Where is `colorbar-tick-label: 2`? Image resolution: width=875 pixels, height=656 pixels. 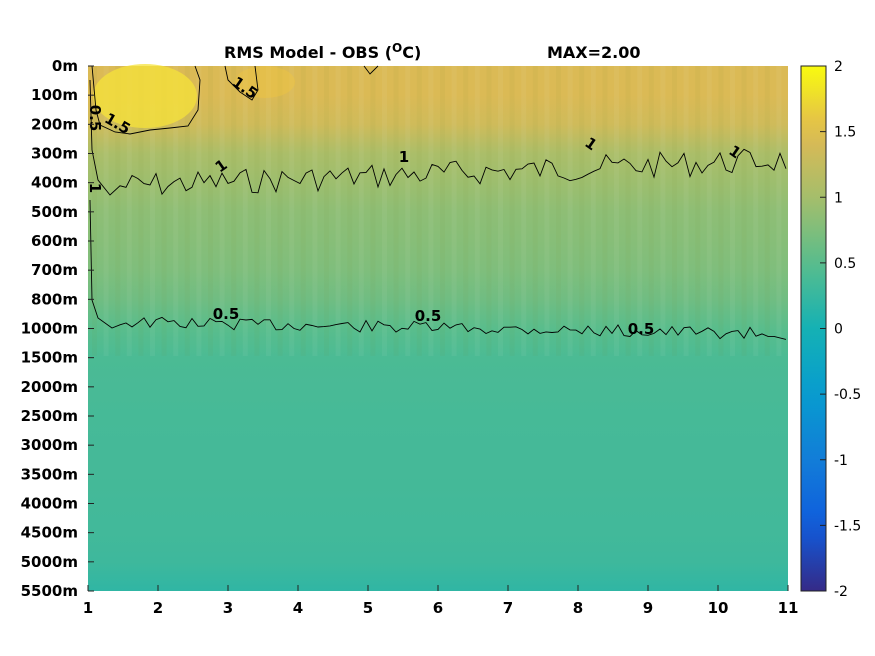
colorbar-tick-label: 2 is located at coordinates (838, 67).